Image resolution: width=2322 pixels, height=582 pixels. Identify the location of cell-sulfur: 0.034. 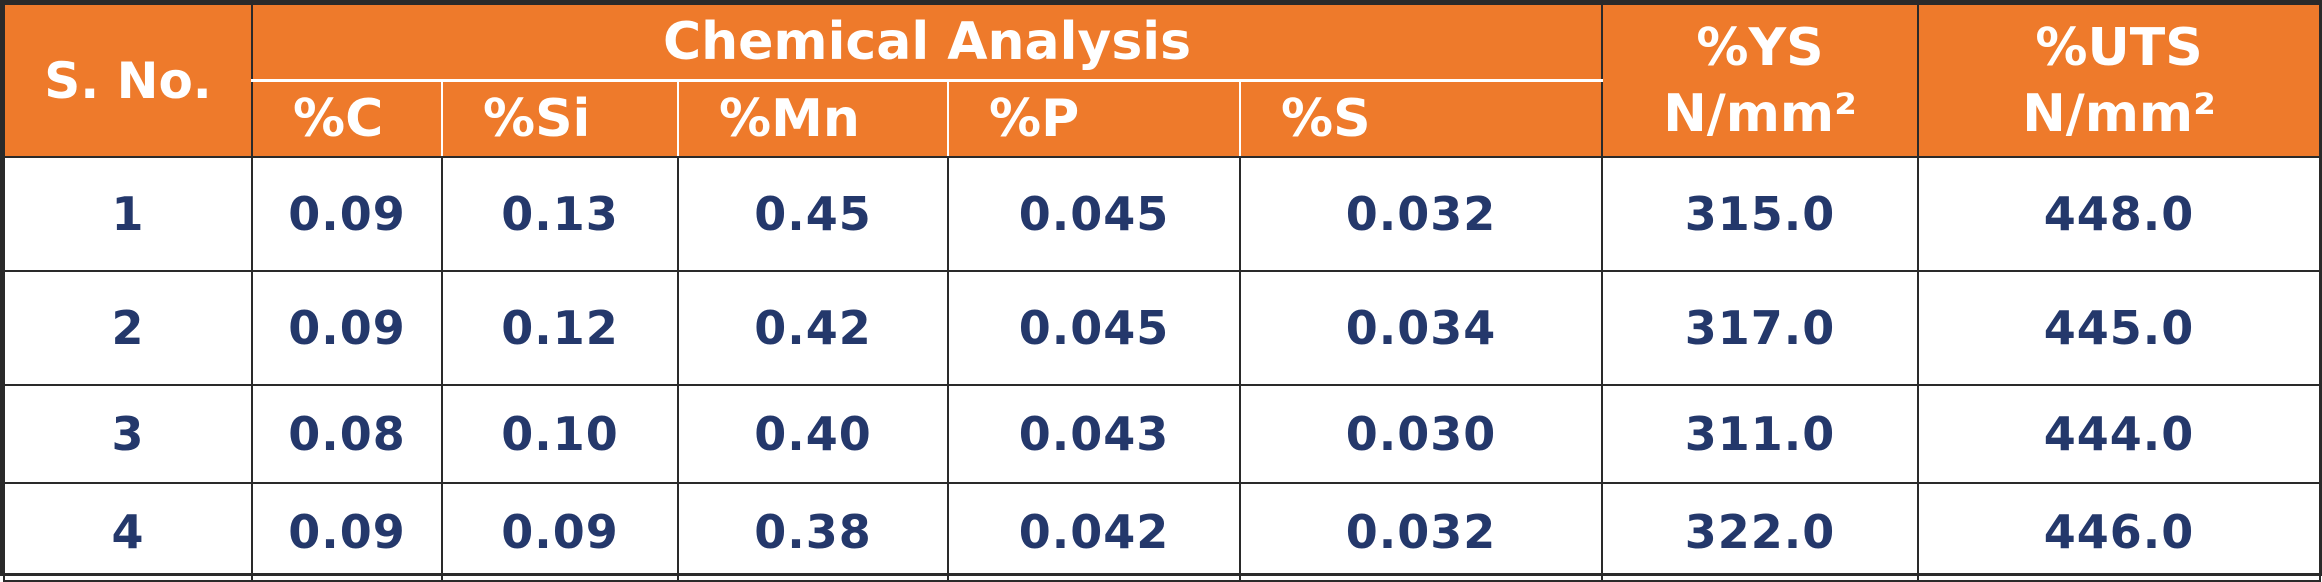
(1421, 328).